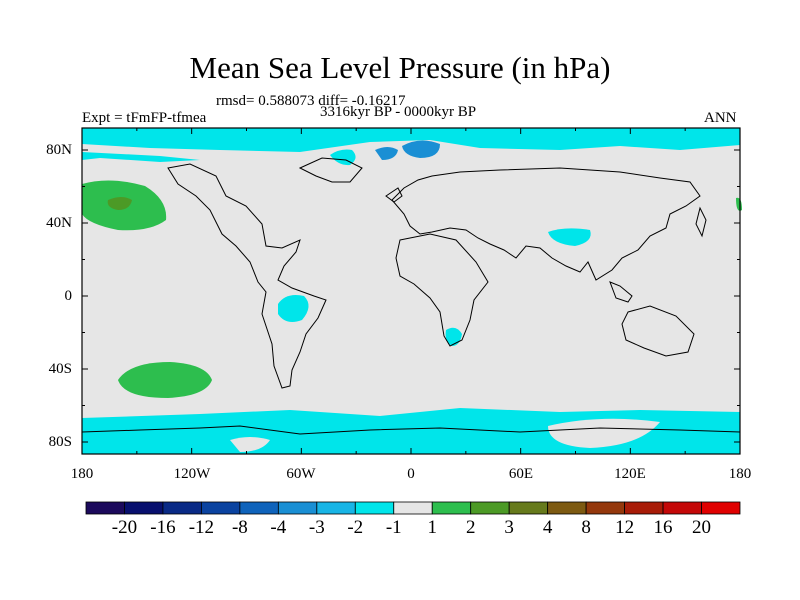  Describe the element at coordinates (509, 527) in the screenshot. I see `colorbar-label: 3` at that location.